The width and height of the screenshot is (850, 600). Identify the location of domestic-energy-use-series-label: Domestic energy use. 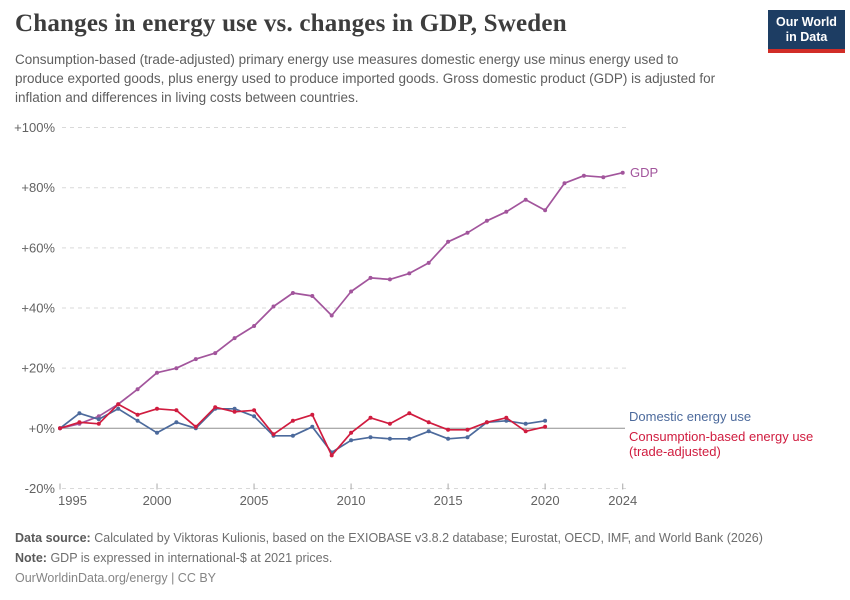
(690, 416).